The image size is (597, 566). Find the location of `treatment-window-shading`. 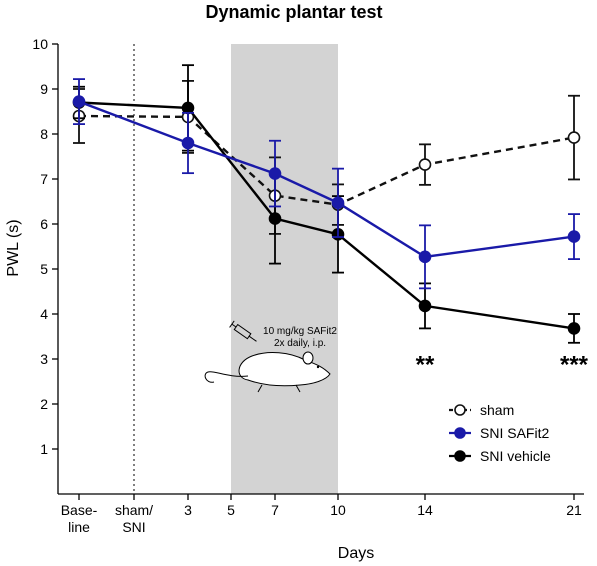

treatment-window-shading is located at coordinates (284, 269).